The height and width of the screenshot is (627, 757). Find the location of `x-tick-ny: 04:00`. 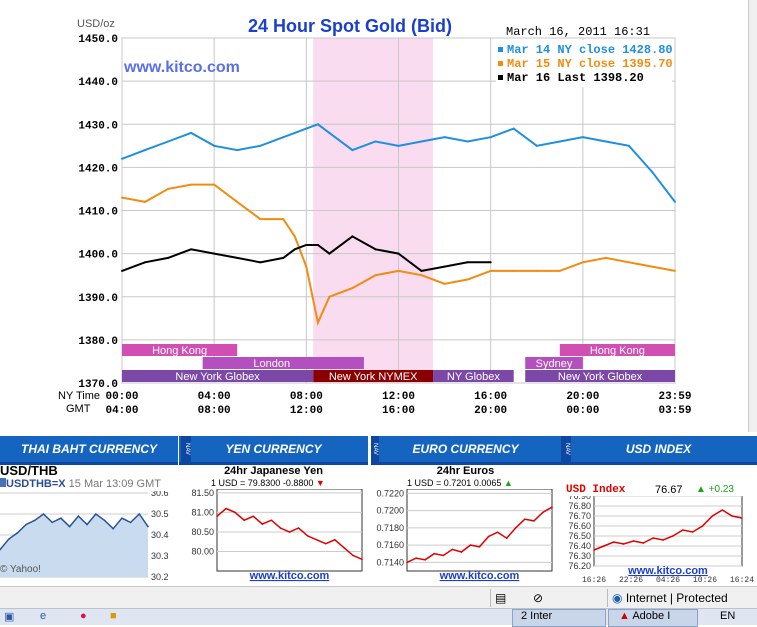

x-tick-ny: 04:00 is located at coordinates (214, 397).